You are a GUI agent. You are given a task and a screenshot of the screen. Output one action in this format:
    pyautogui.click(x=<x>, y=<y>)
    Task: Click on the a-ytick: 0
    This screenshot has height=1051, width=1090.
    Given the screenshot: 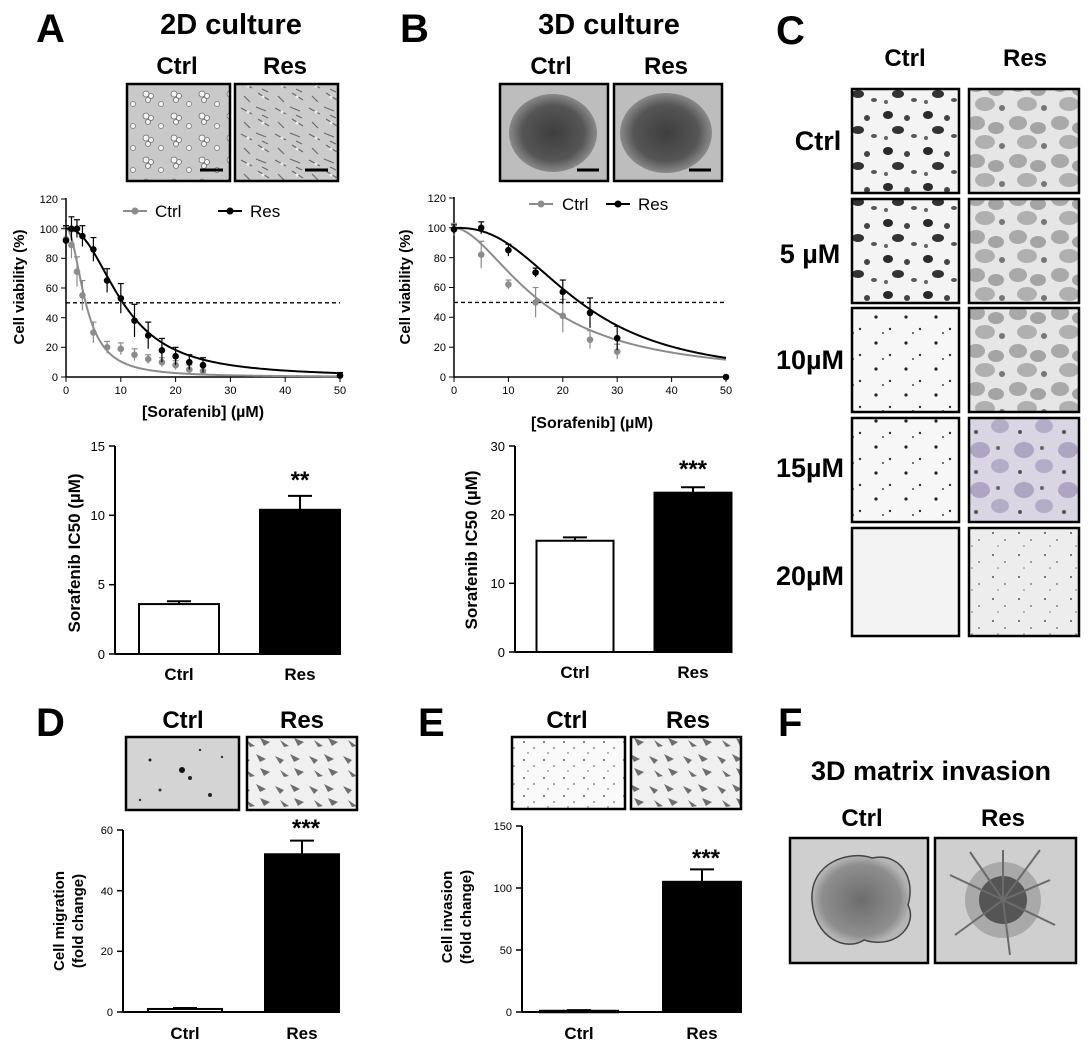 What is the action you would take?
    pyautogui.click(x=55, y=378)
    